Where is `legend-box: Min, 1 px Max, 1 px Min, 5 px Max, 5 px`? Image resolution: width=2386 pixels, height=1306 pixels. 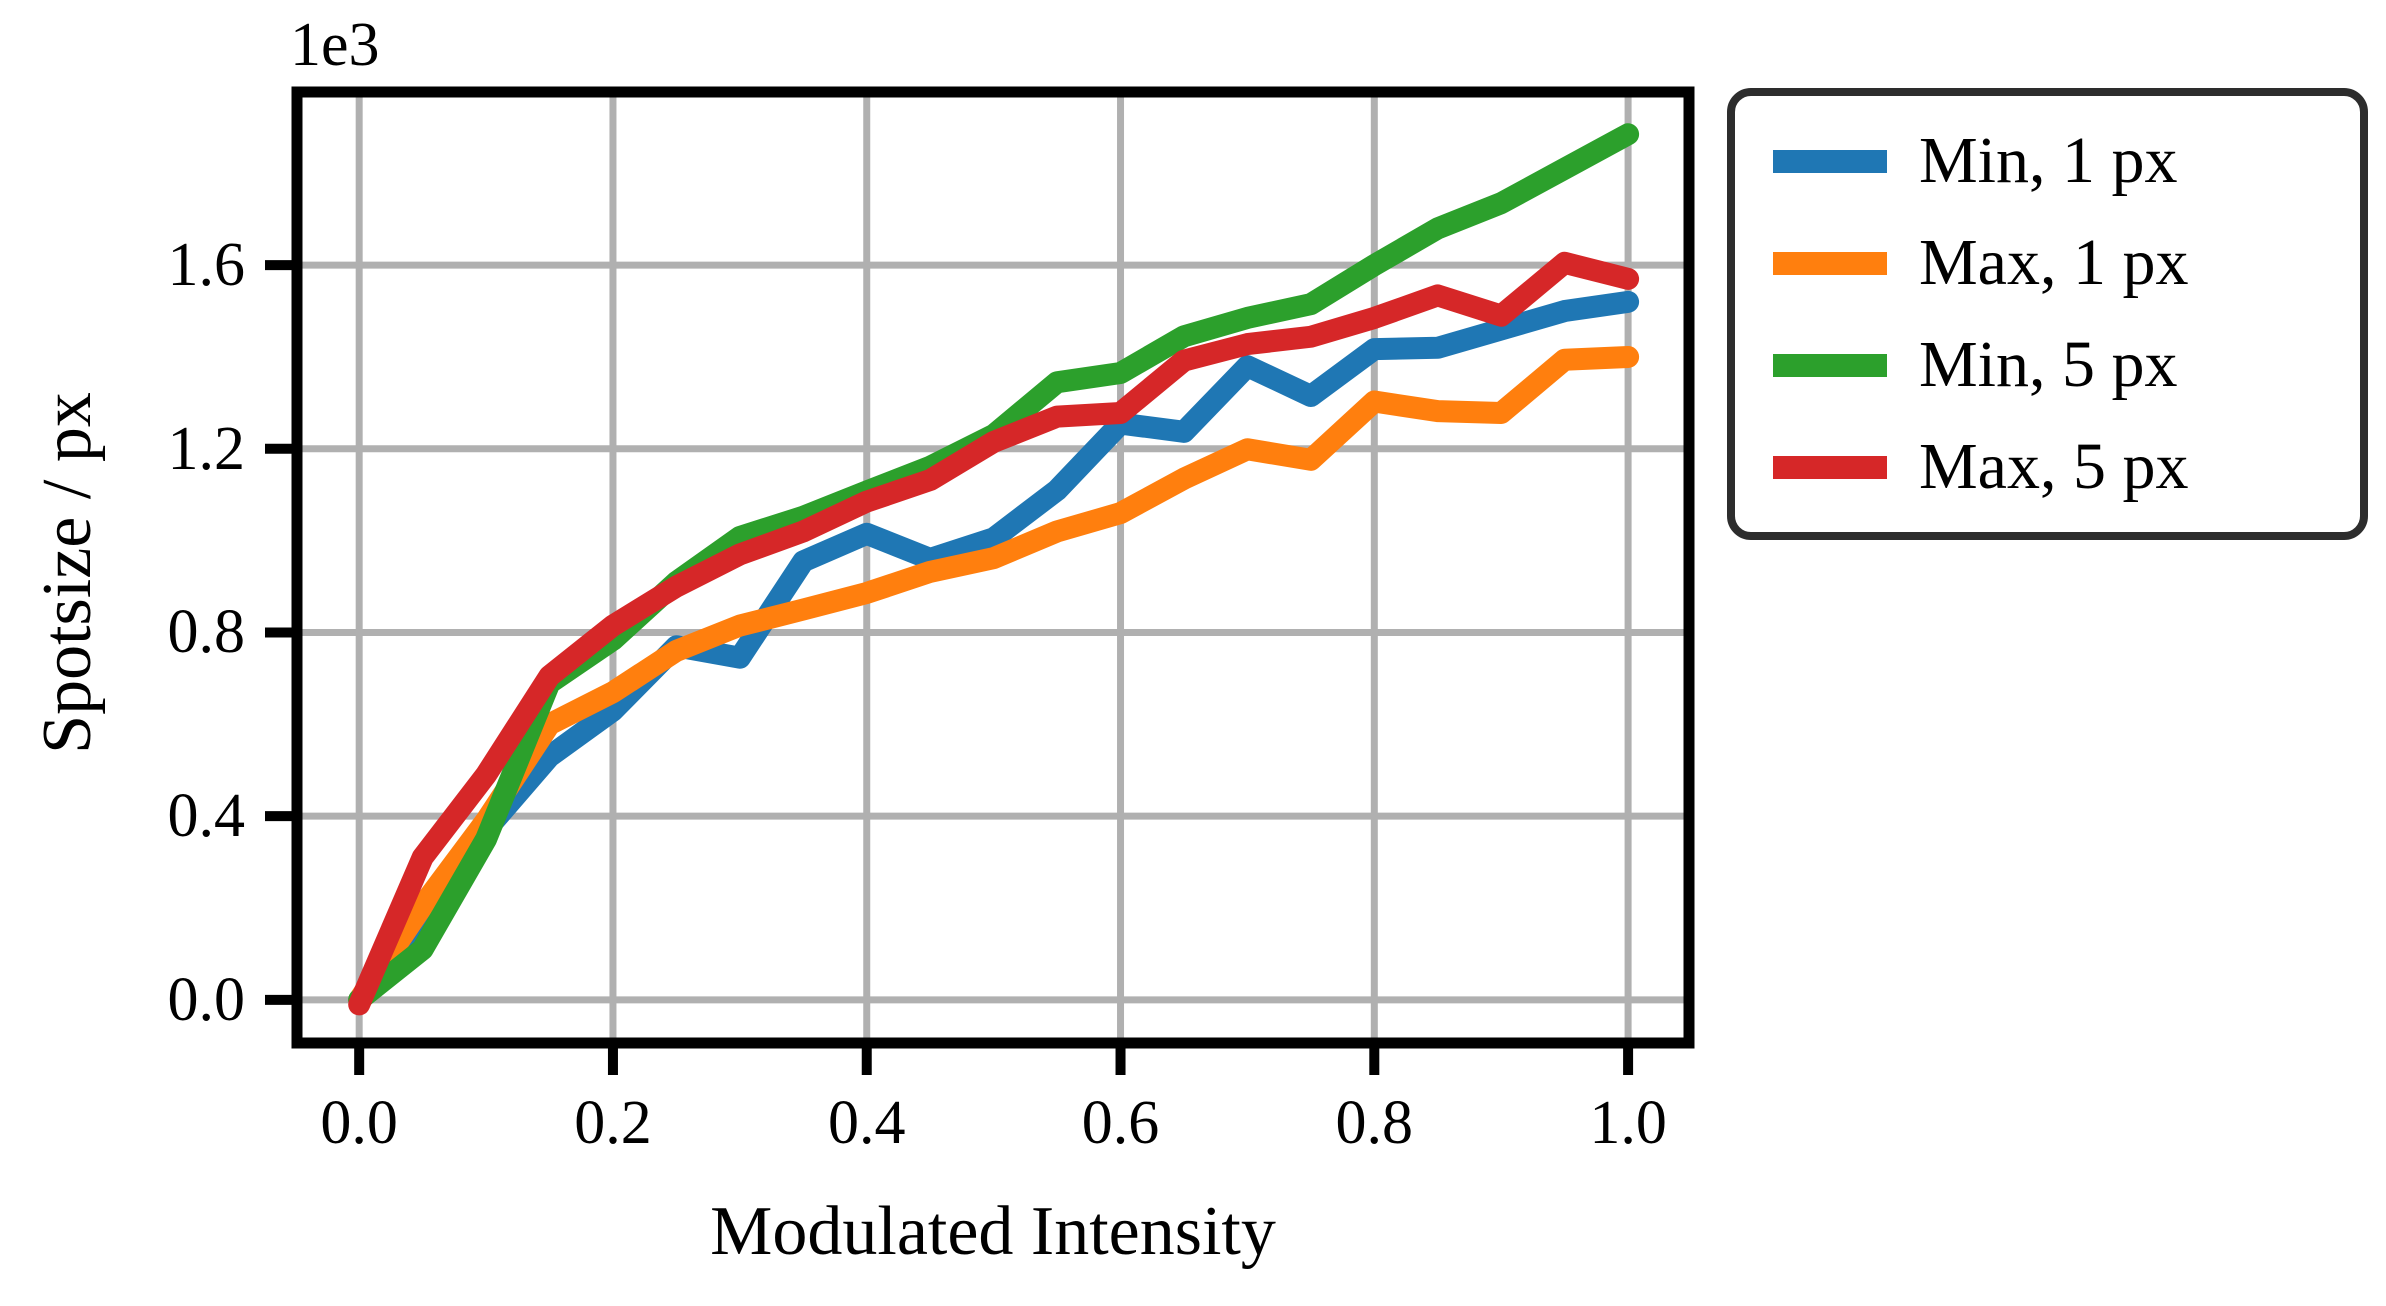
legend-box: Min, 1 px Max, 1 px Min, 5 px Max, 5 px is located at coordinates (2047, 314).